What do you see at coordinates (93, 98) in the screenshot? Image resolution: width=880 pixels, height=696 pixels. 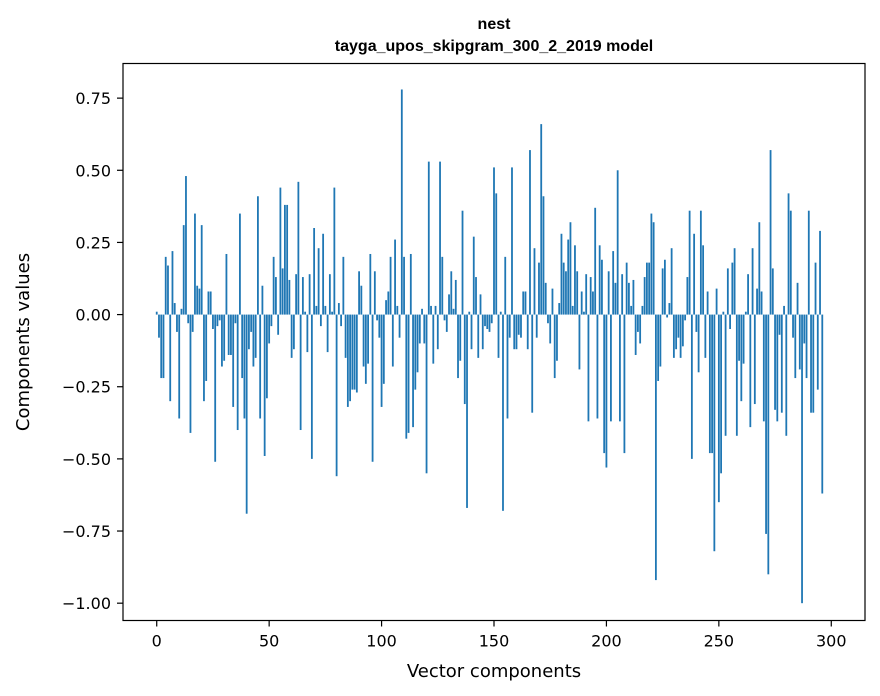 I see `y-tick-label: 0.75` at bounding box center [93, 98].